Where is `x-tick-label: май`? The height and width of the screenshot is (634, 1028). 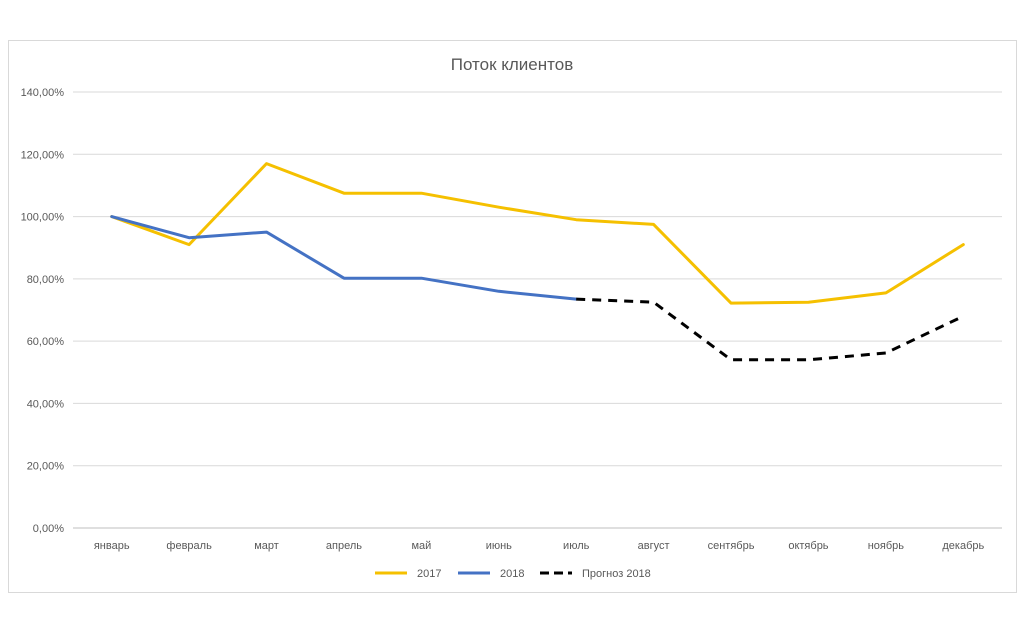
x-tick-label: май is located at coordinates (421, 546).